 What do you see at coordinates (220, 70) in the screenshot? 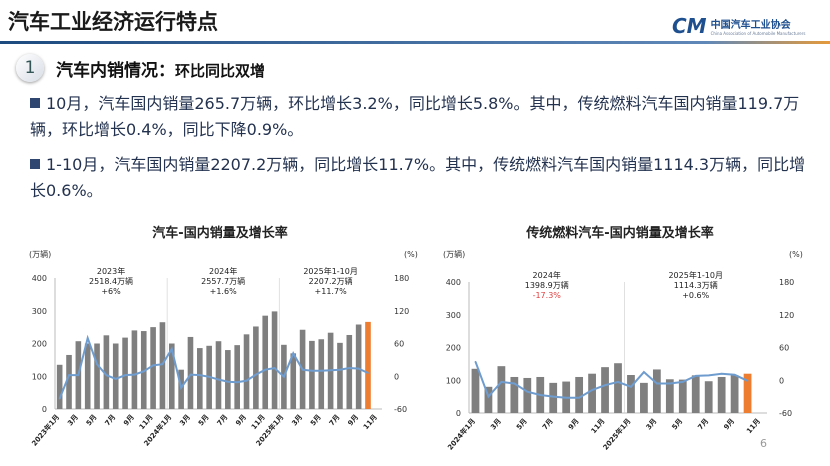
I see `section-subtitle: 环比同比双增` at bounding box center [220, 70].